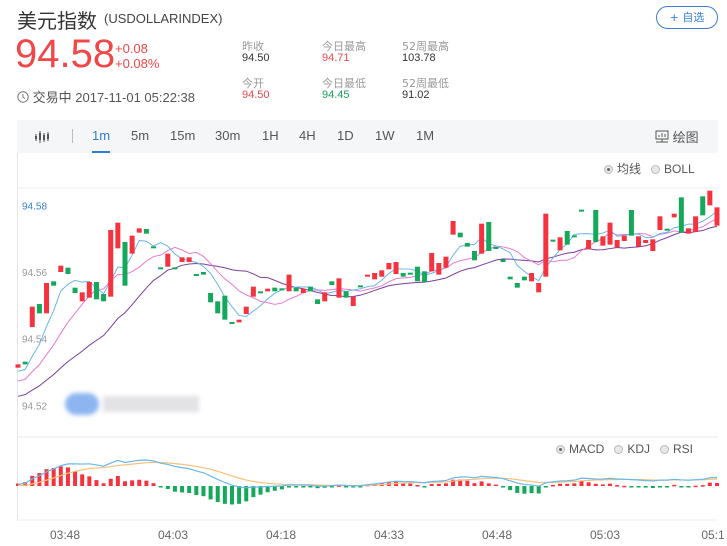 The image size is (727, 546). I want to click on tab-4H: 4H, so click(307, 135).